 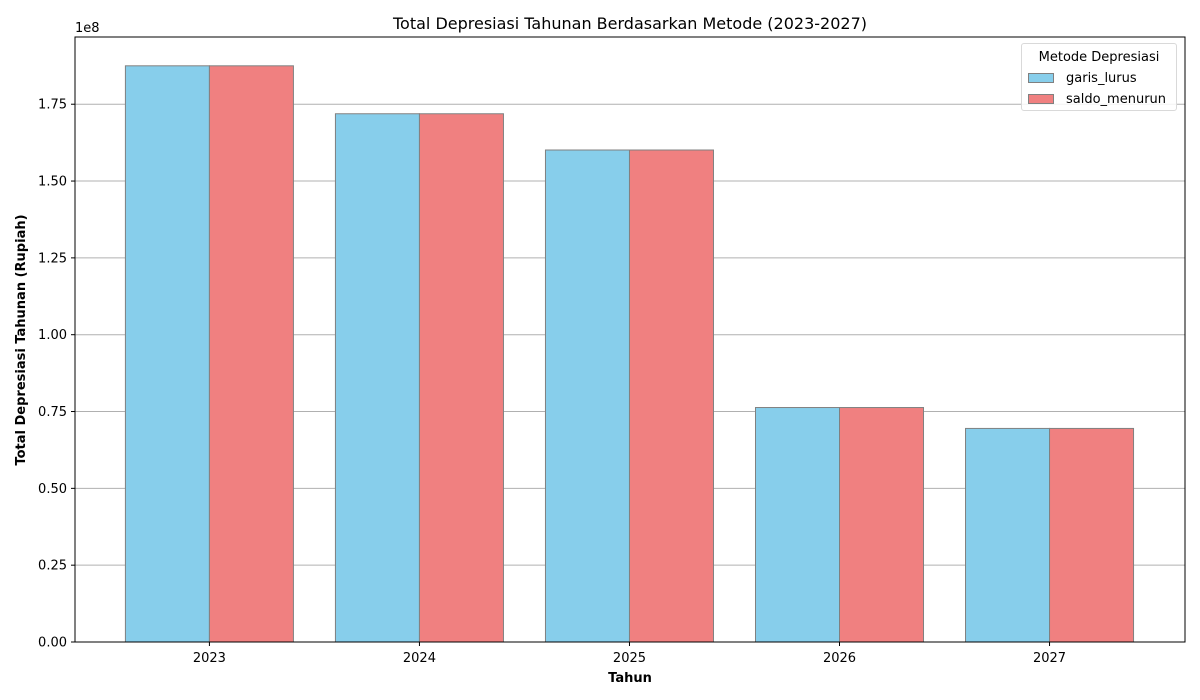 I want to click on legend-title: Metode Depresiasi, so click(x=1099, y=57).